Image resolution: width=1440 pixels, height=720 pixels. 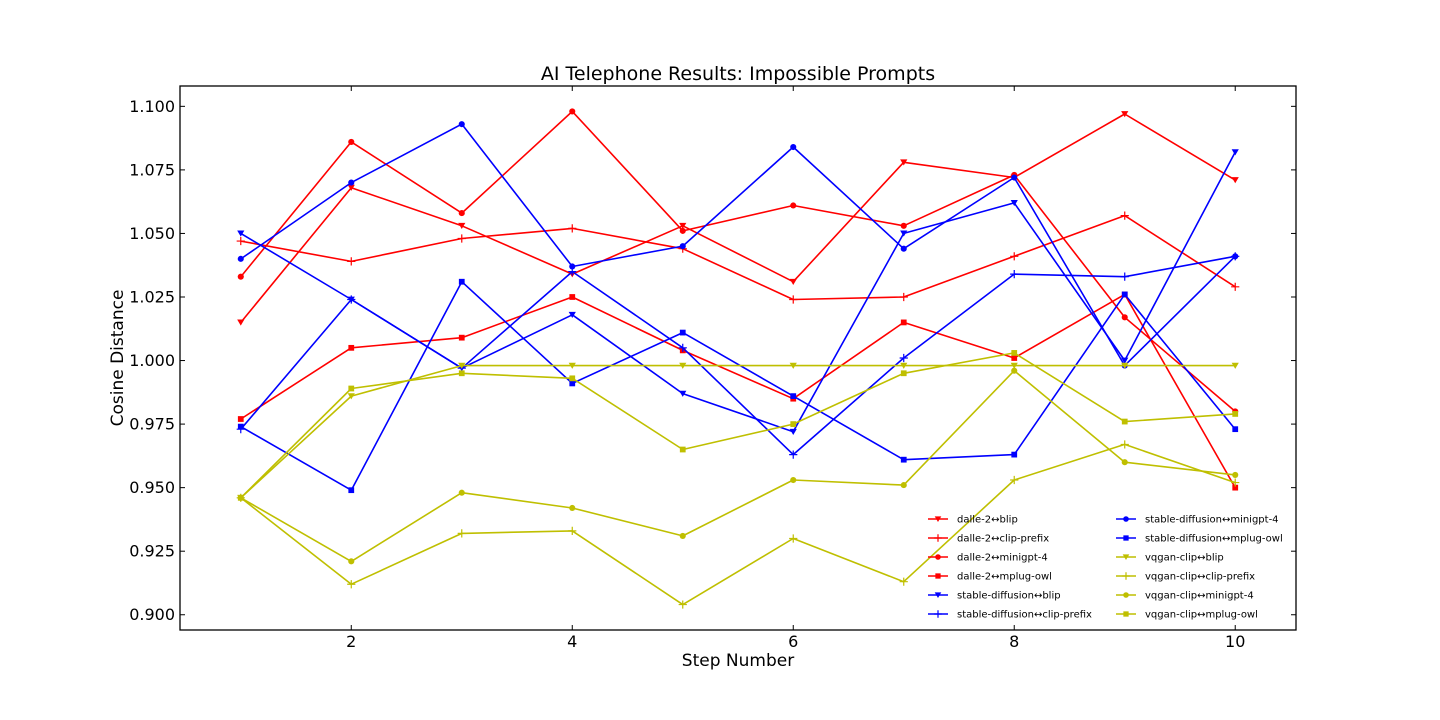 I want to click on x-axis-label: Step Number, so click(x=738, y=661).